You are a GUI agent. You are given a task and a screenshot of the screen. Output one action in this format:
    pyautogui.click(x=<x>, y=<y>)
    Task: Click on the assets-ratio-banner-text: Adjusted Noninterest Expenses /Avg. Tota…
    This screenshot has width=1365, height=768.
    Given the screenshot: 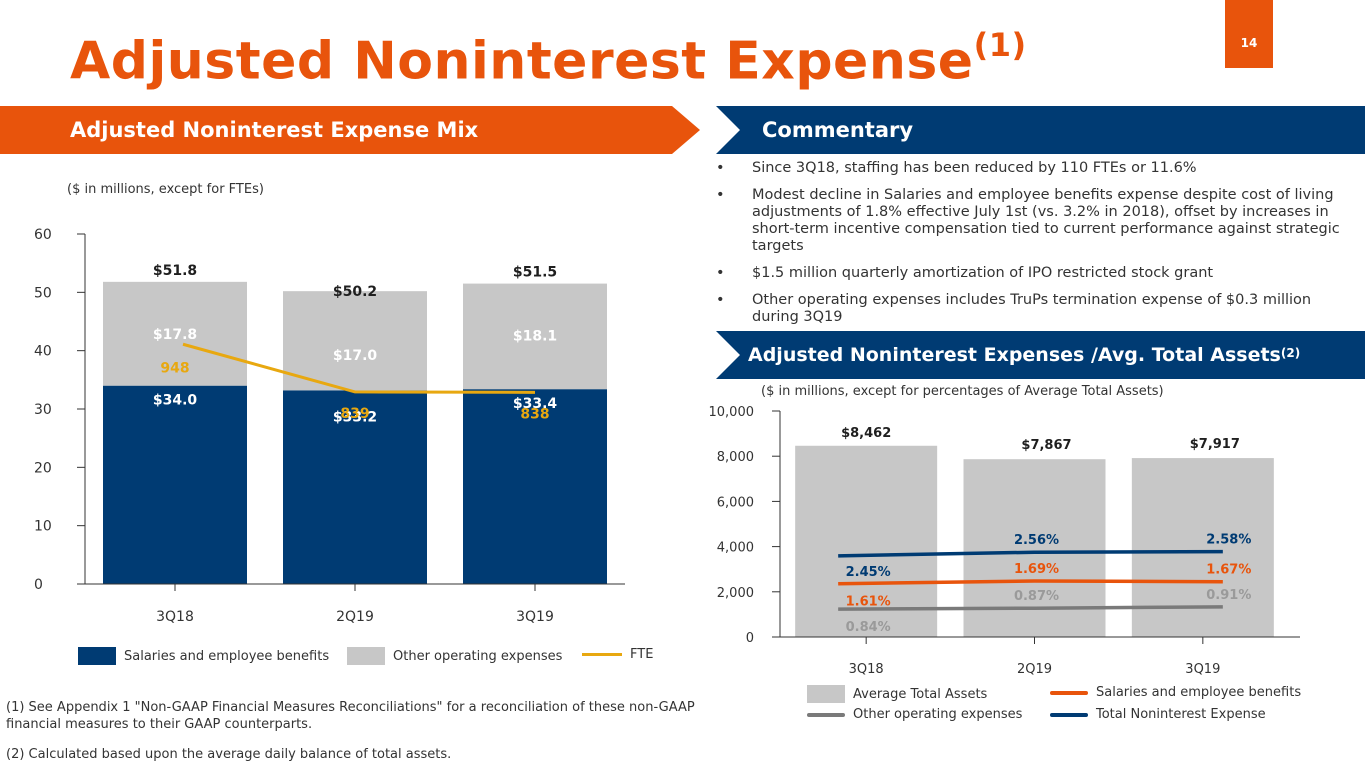 What is the action you would take?
    pyautogui.click(x=1014, y=355)
    